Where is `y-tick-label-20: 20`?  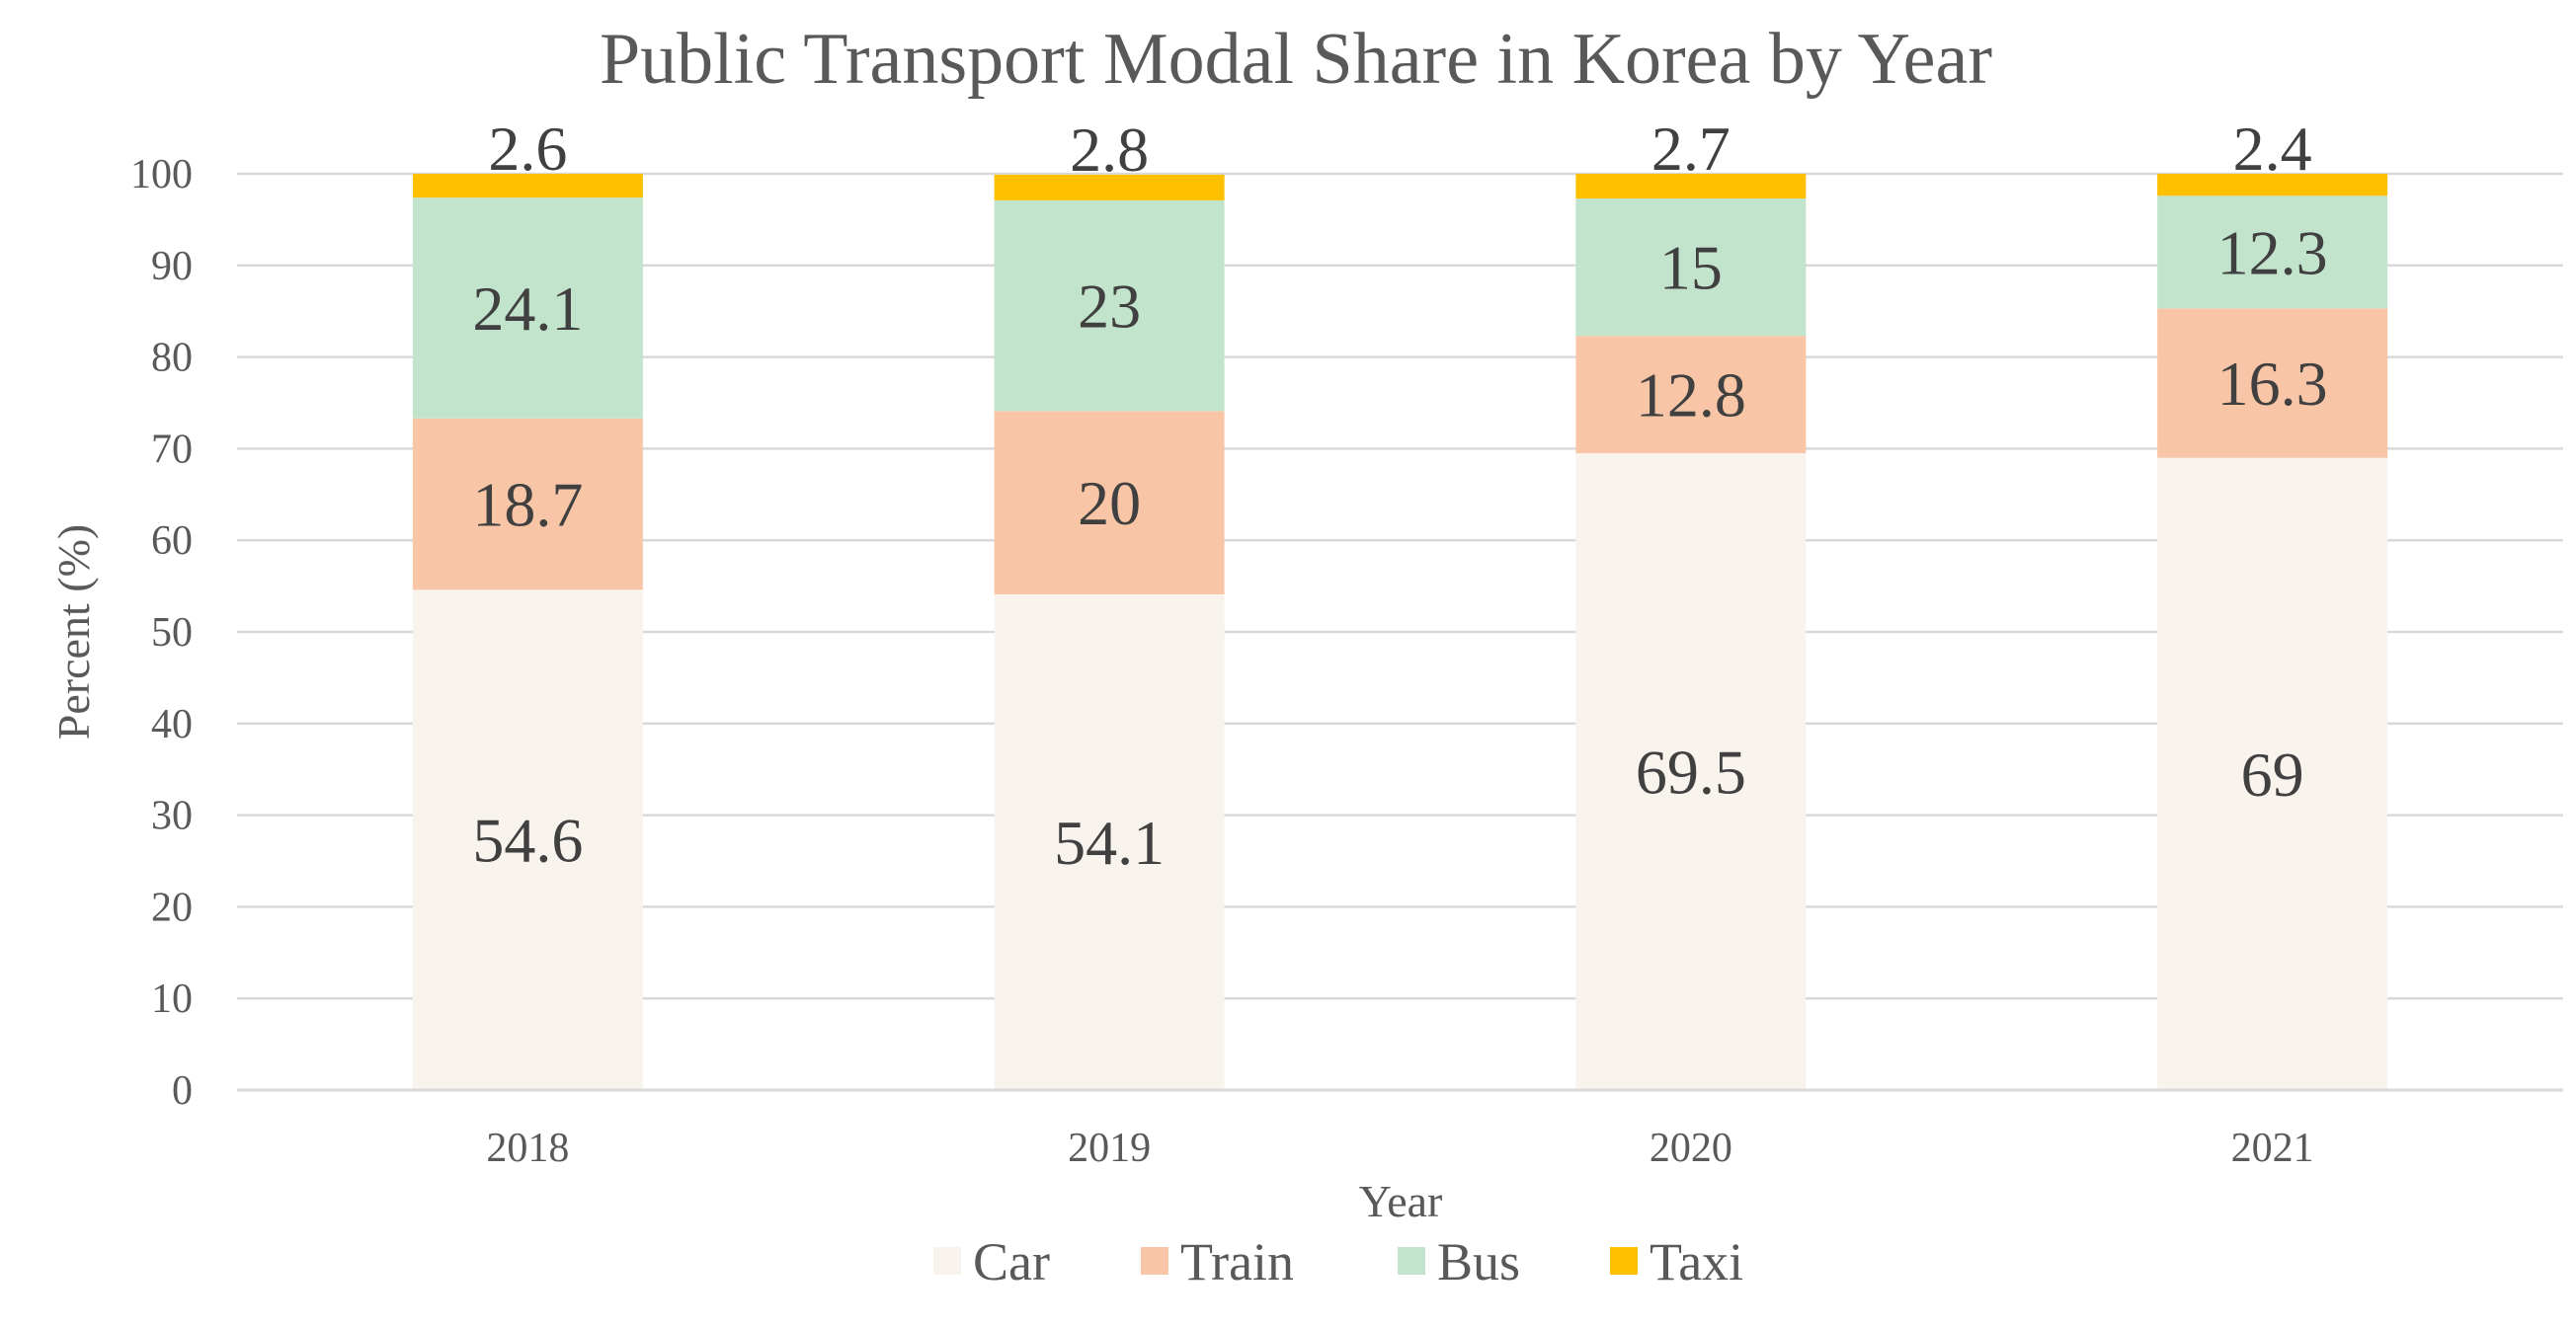 y-tick-label-20: 20 is located at coordinates (172, 908).